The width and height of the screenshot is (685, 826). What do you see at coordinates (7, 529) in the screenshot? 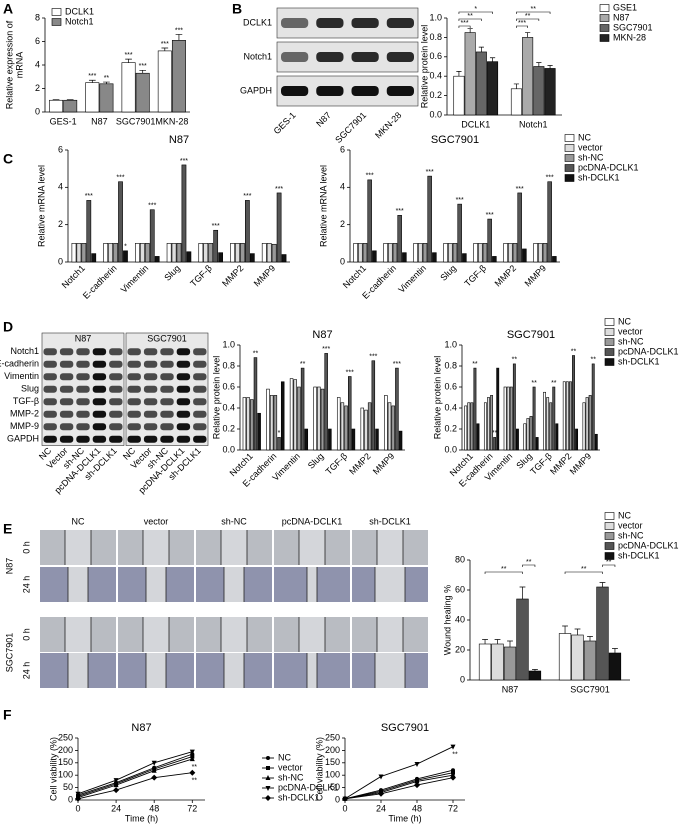
I see `panel-label: E` at bounding box center [7, 529].